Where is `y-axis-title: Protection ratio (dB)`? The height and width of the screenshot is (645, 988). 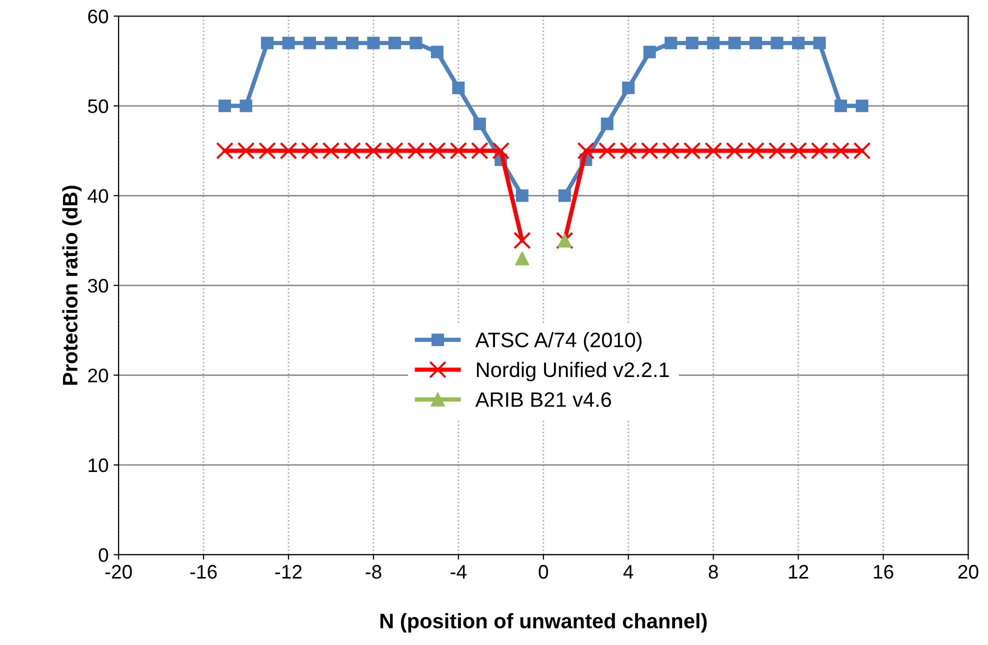 y-axis-title: Protection ratio (dB) is located at coordinates (72, 285).